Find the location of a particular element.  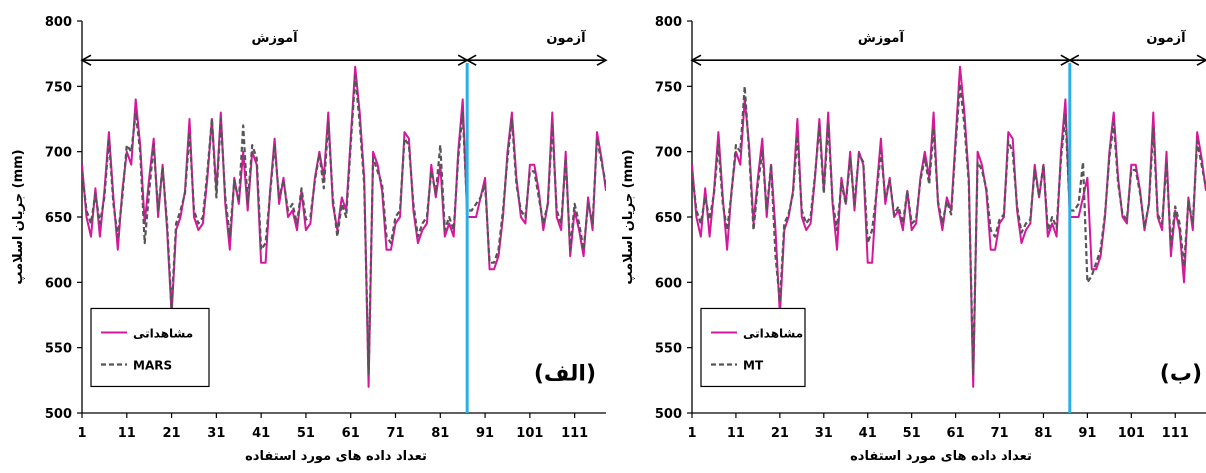

panel-label: (ب) is located at coordinates (1181, 373).